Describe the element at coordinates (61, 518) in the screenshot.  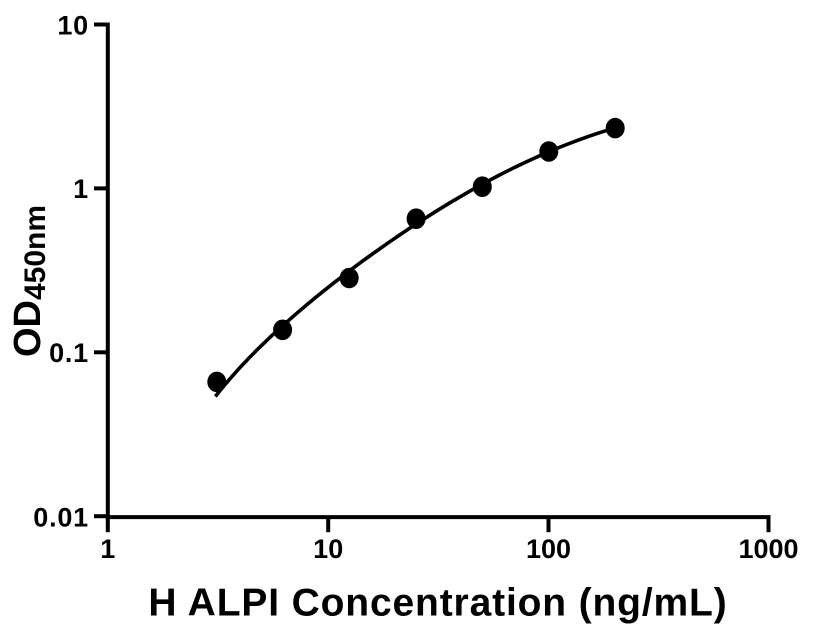
I see `svg-text: 0.01` at that location.